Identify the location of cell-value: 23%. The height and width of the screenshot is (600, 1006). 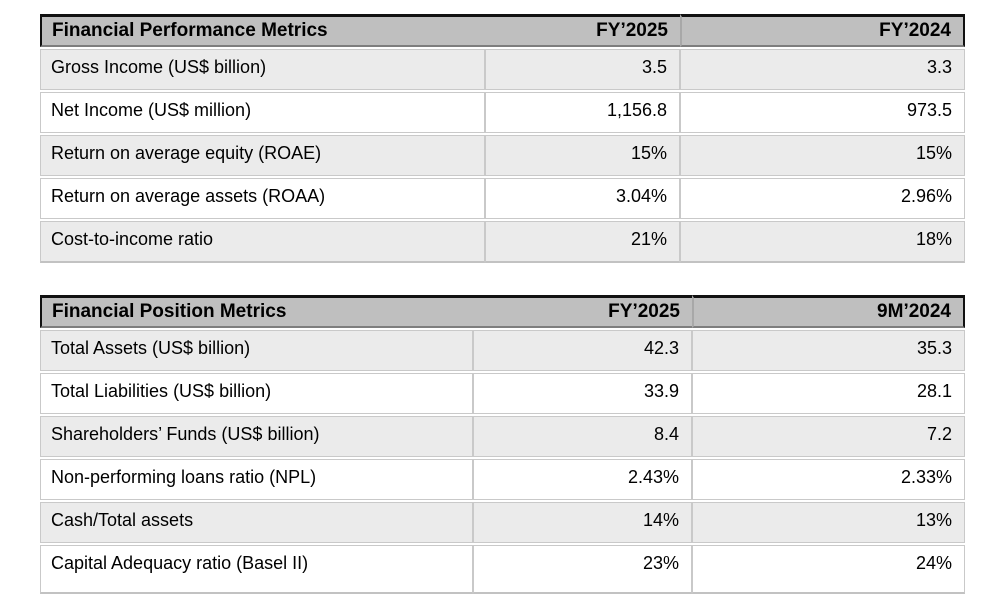
(582, 569).